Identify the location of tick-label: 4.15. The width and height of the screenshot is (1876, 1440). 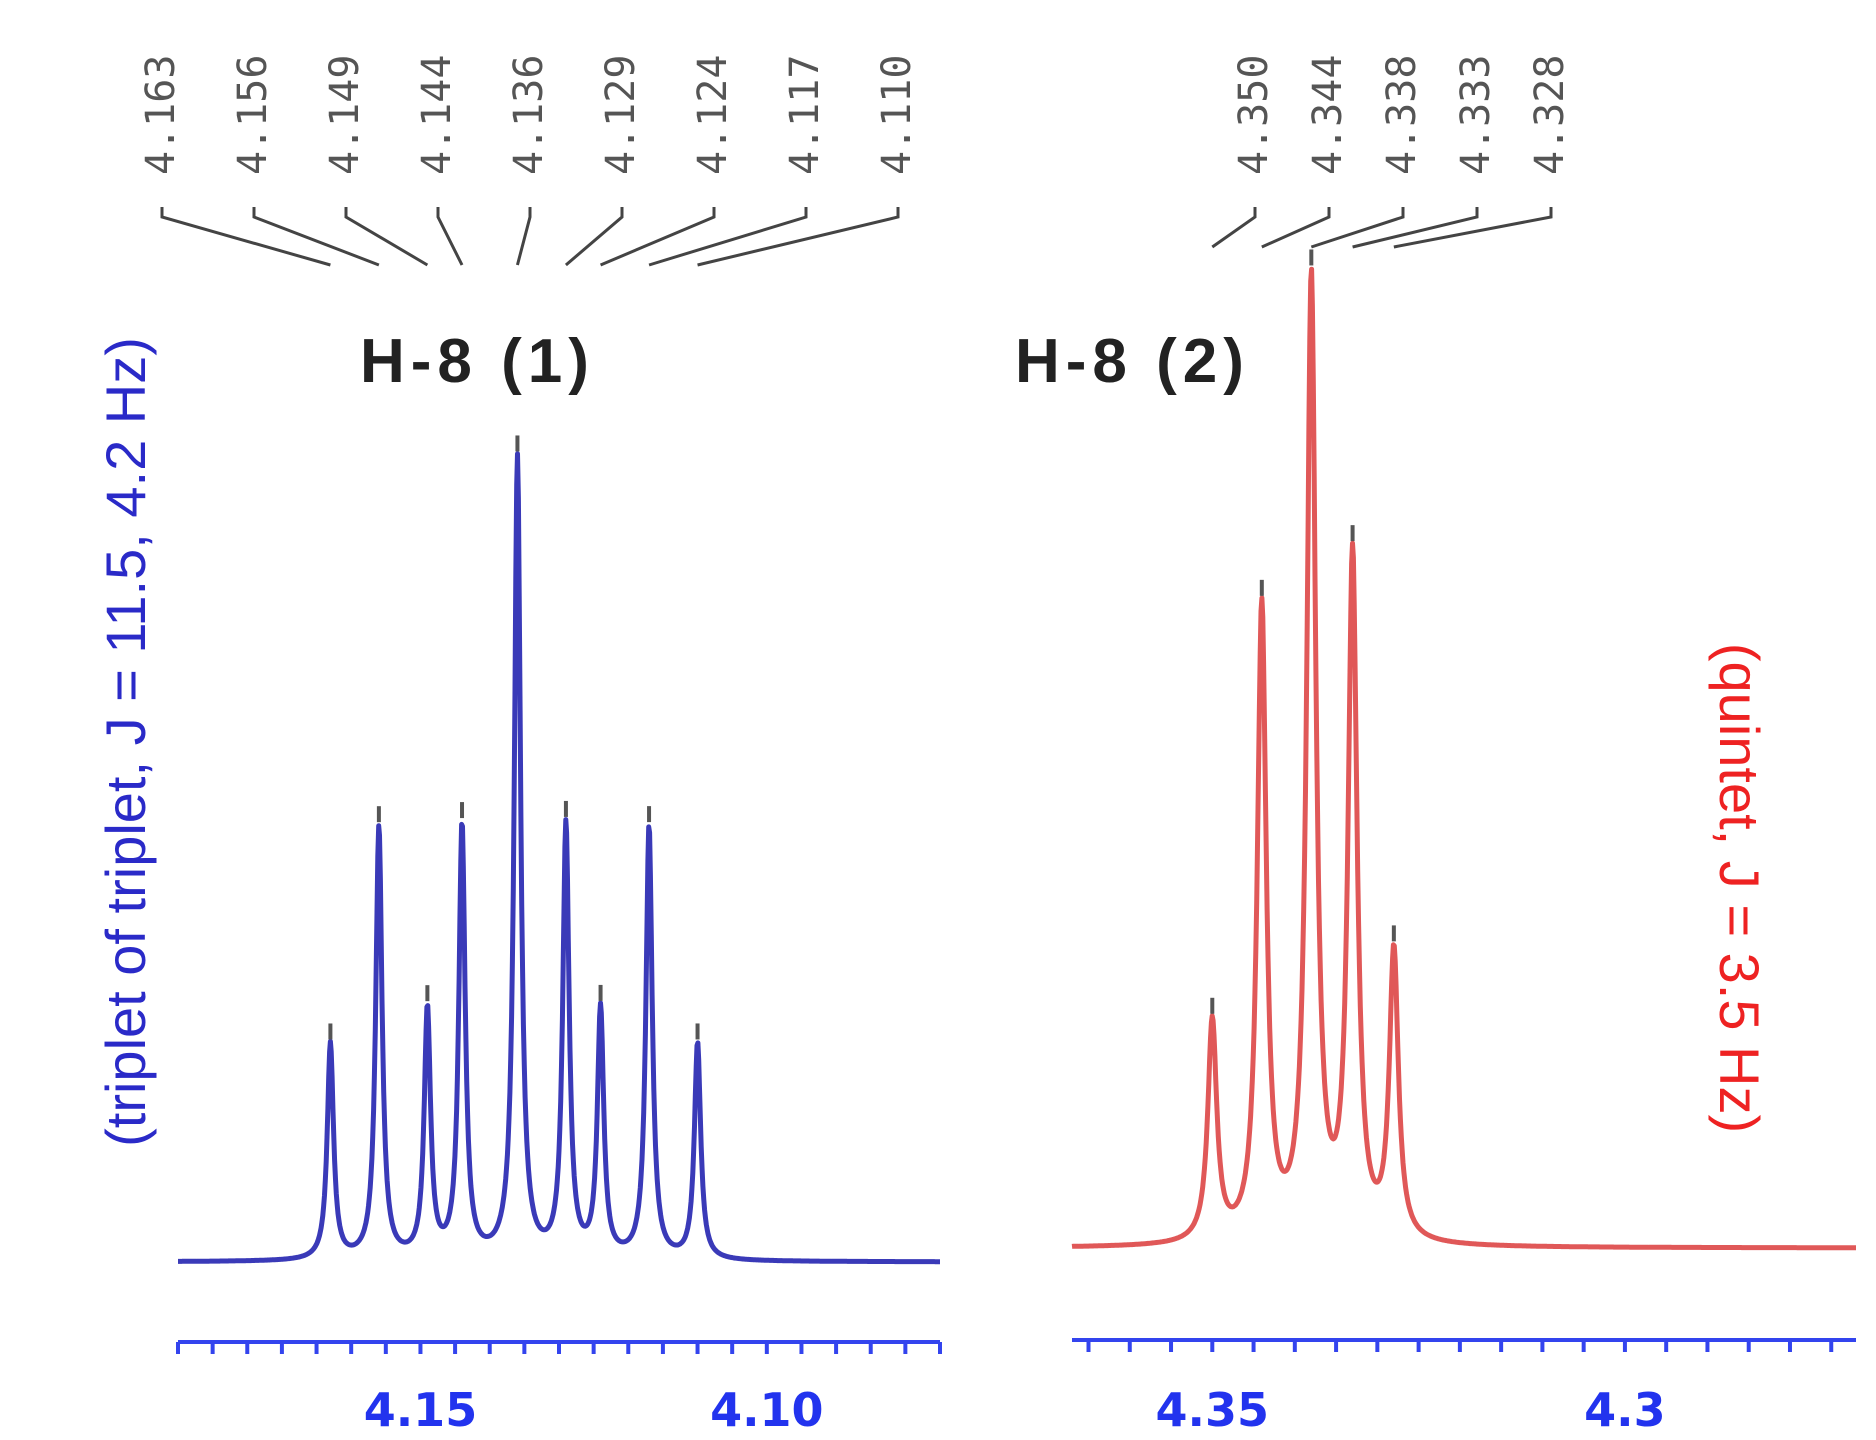
(421, 1410).